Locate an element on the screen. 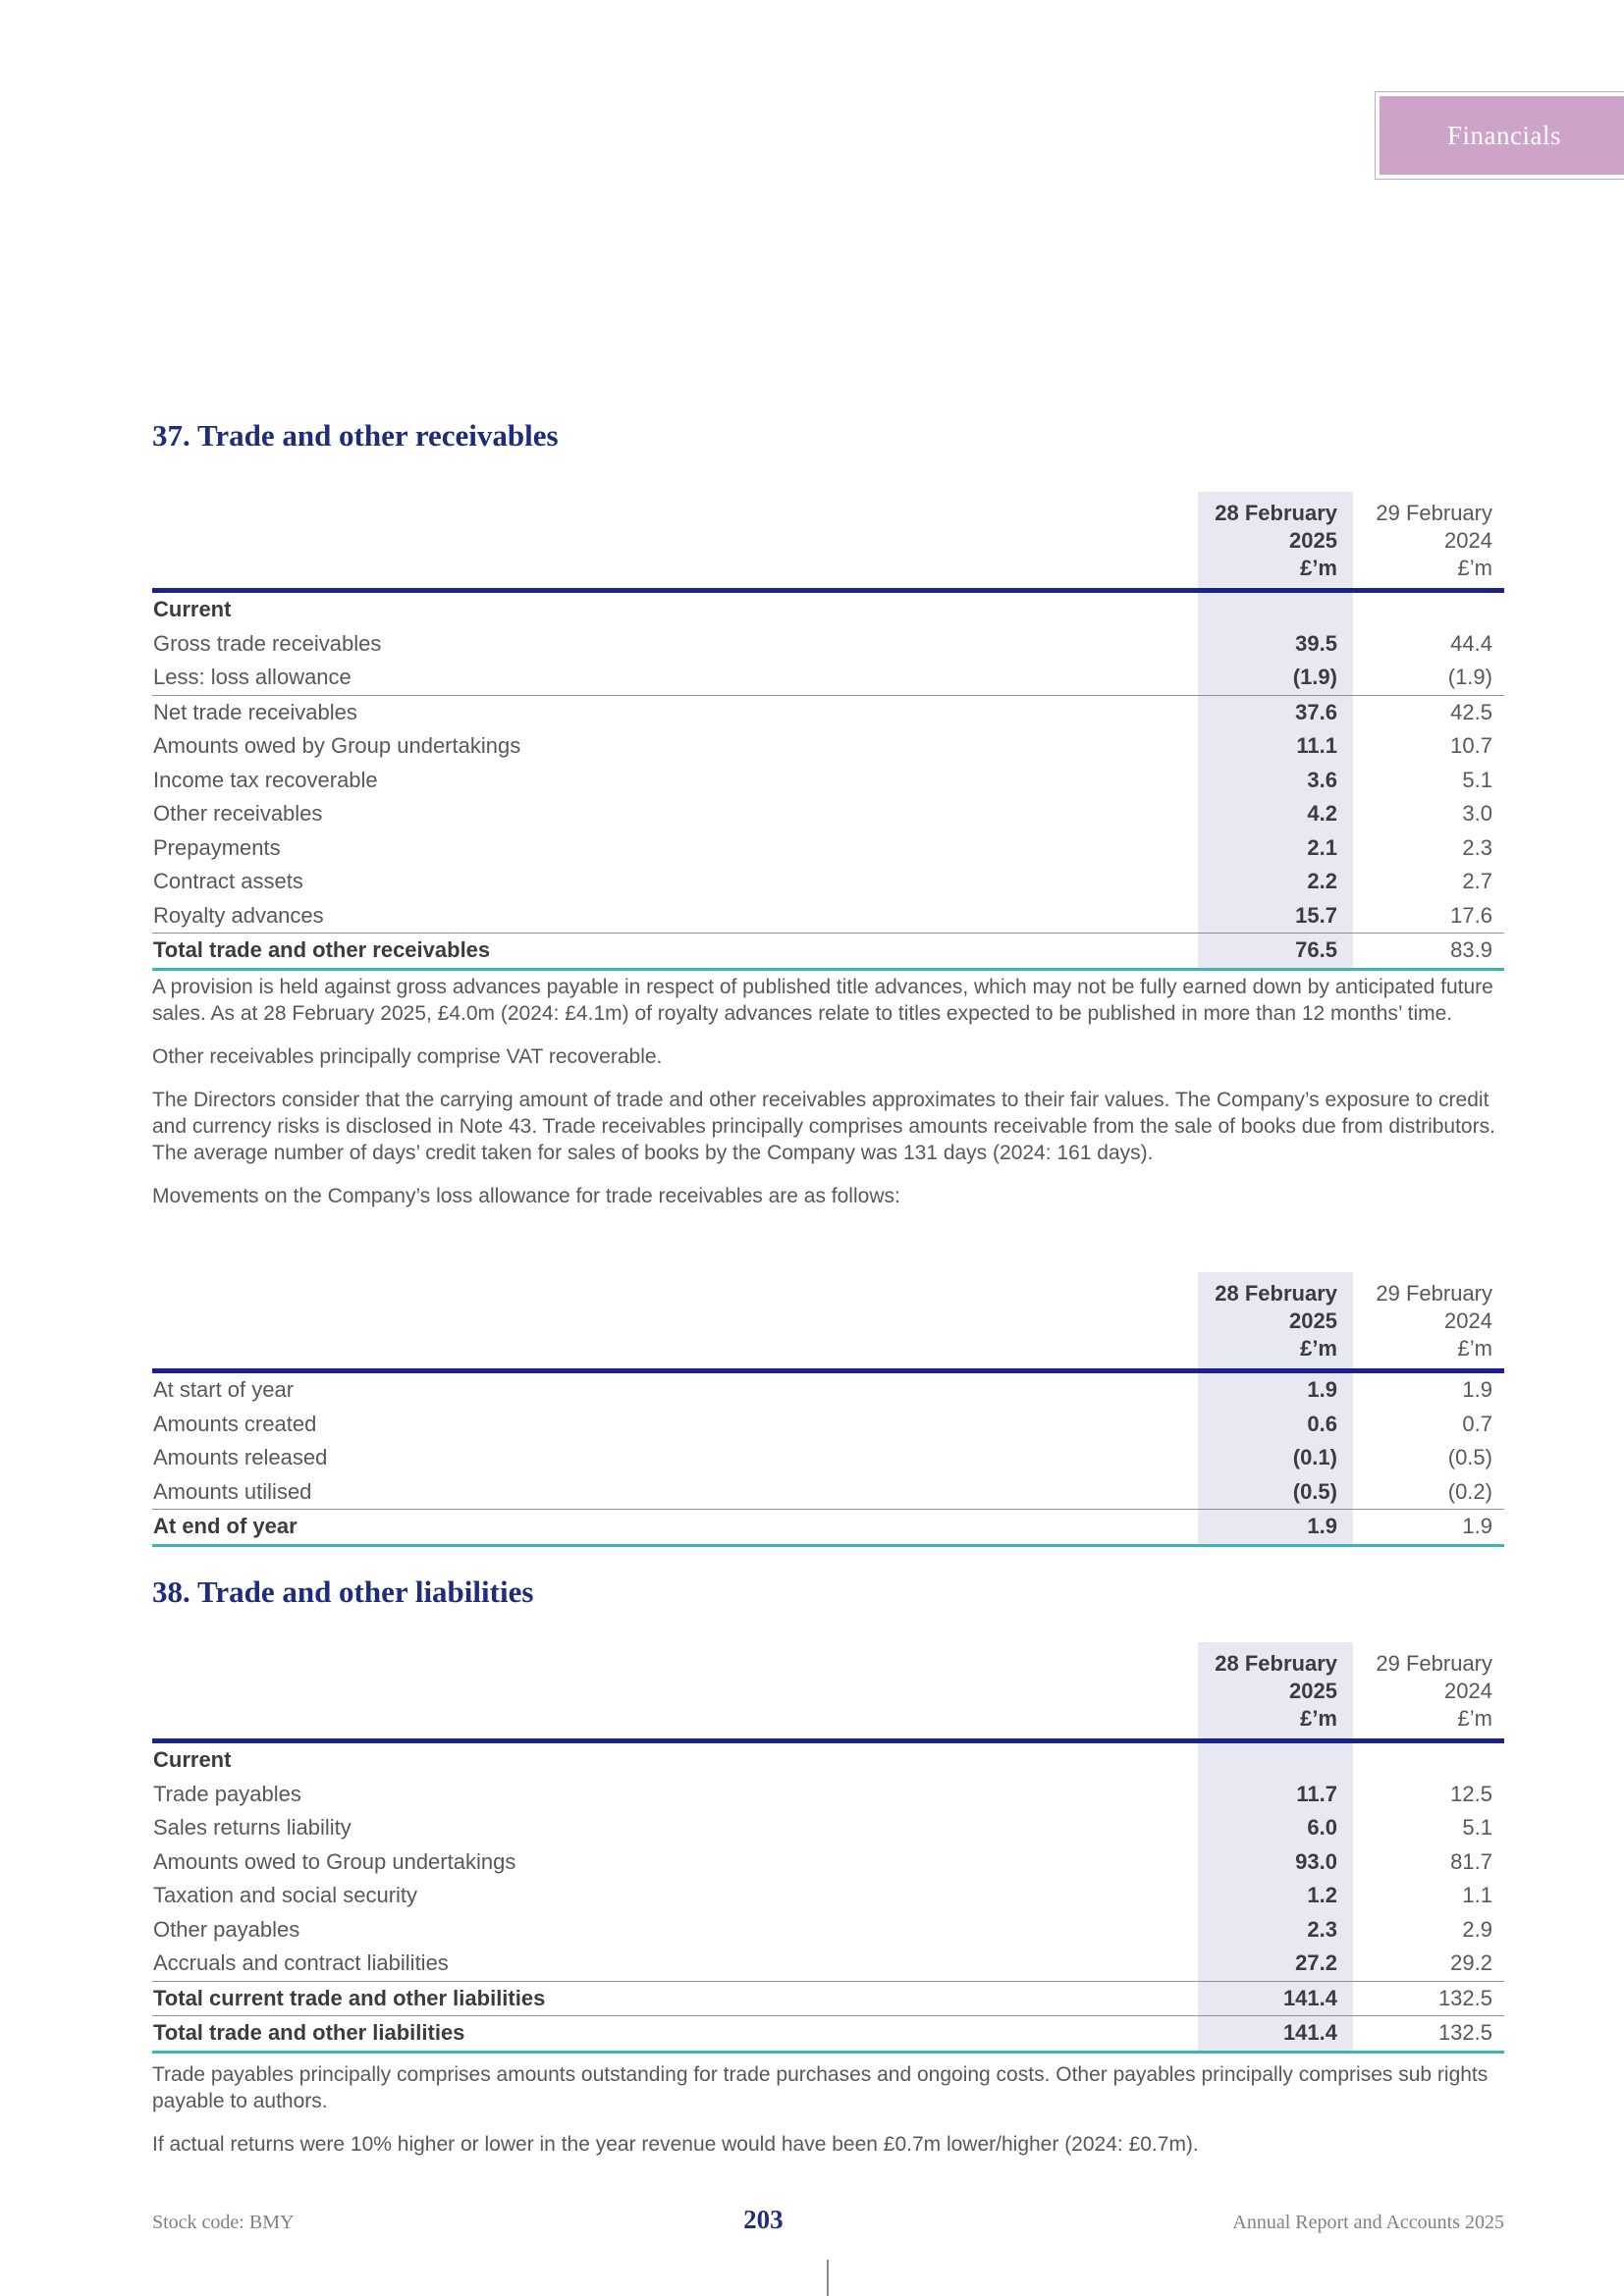 The height and width of the screenshot is (2296, 1624). value-2024: 17.6 is located at coordinates (1428, 916).